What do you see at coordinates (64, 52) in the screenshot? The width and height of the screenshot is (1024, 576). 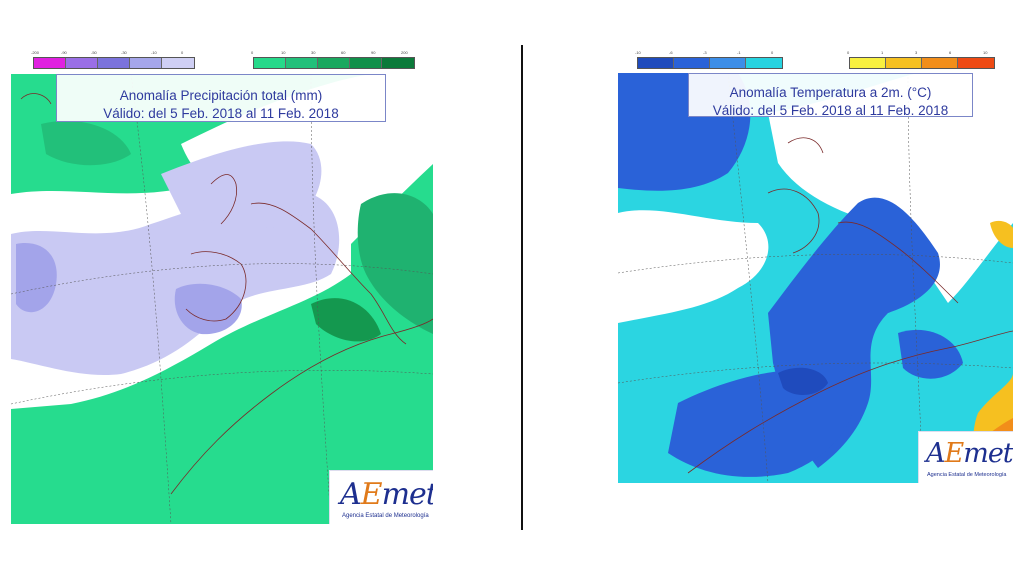 I see `legend-tick: -90` at bounding box center [64, 52].